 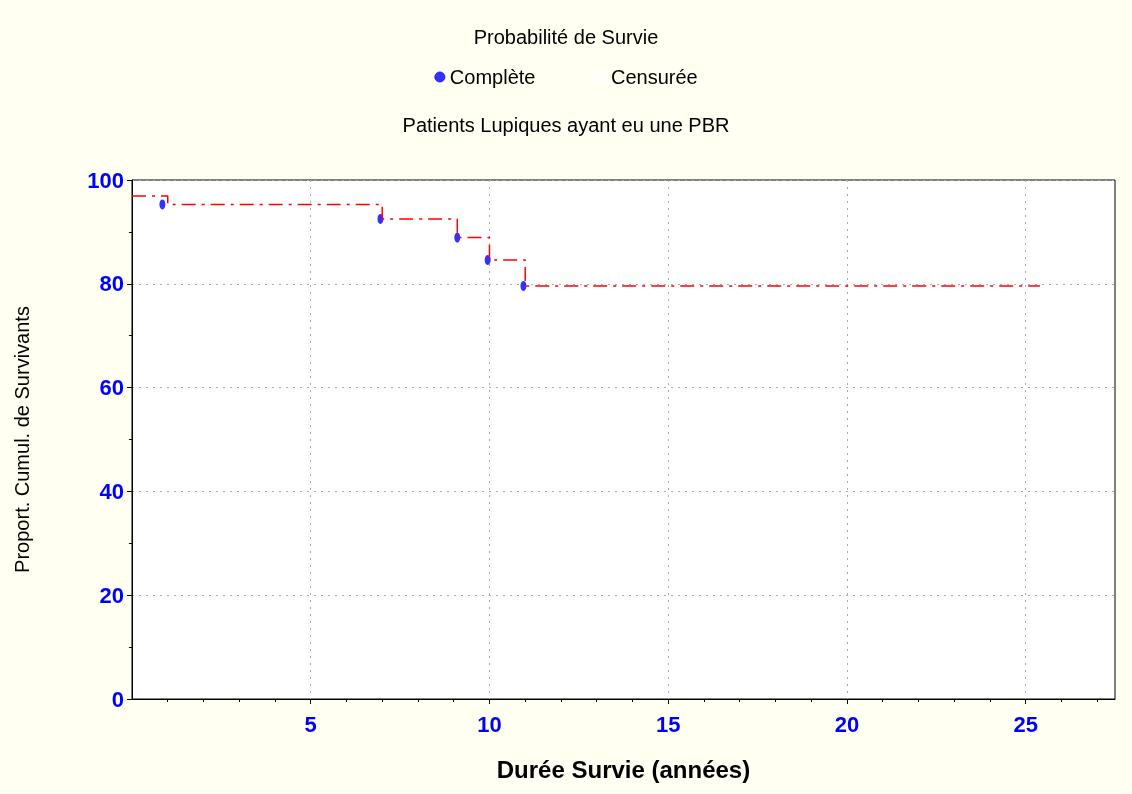 I want to click on y-tick-label: 0, so click(x=117, y=699).